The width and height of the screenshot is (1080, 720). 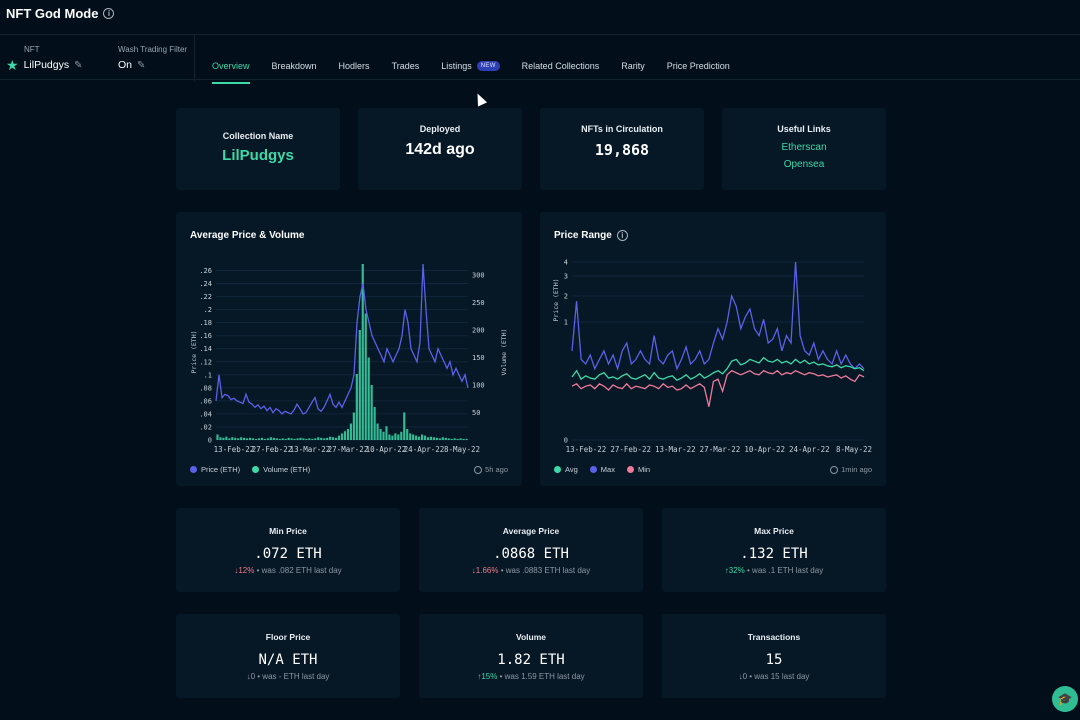 I want to click on x-tick-label: 27-Mar-22, so click(x=720, y=449).